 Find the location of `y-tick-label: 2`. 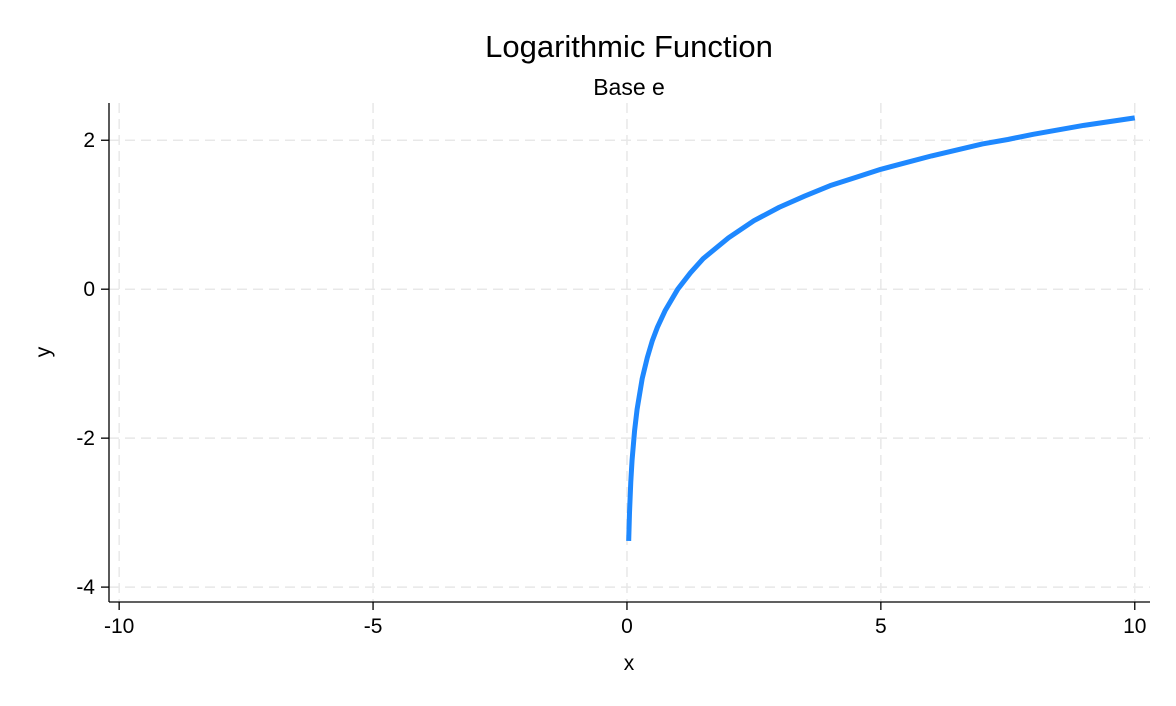

y-tick-label: 2 is located at coordinates (89, 140).